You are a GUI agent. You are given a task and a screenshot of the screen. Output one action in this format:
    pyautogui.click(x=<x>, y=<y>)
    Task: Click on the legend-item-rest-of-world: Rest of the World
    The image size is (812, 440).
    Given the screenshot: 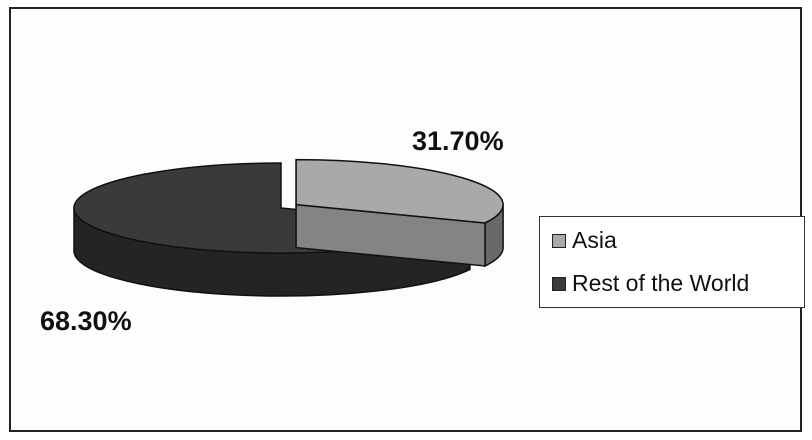 What is the action you would take?
    pyautogui.click(x=650, y=283)
    